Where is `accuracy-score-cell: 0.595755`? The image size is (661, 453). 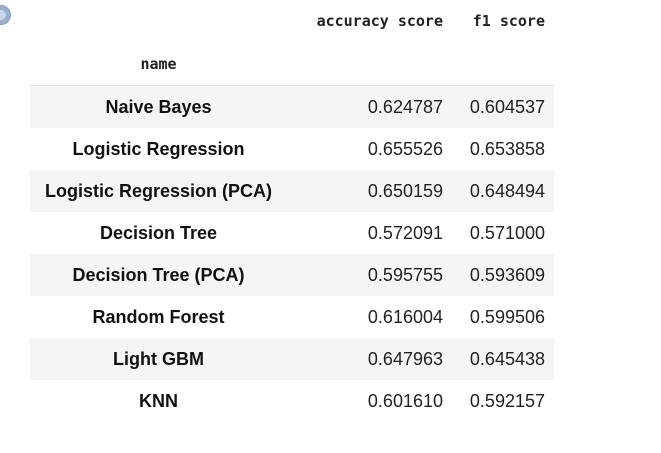 accuracy-score-cell: 0.595755 is located at coordinates (405, 274).